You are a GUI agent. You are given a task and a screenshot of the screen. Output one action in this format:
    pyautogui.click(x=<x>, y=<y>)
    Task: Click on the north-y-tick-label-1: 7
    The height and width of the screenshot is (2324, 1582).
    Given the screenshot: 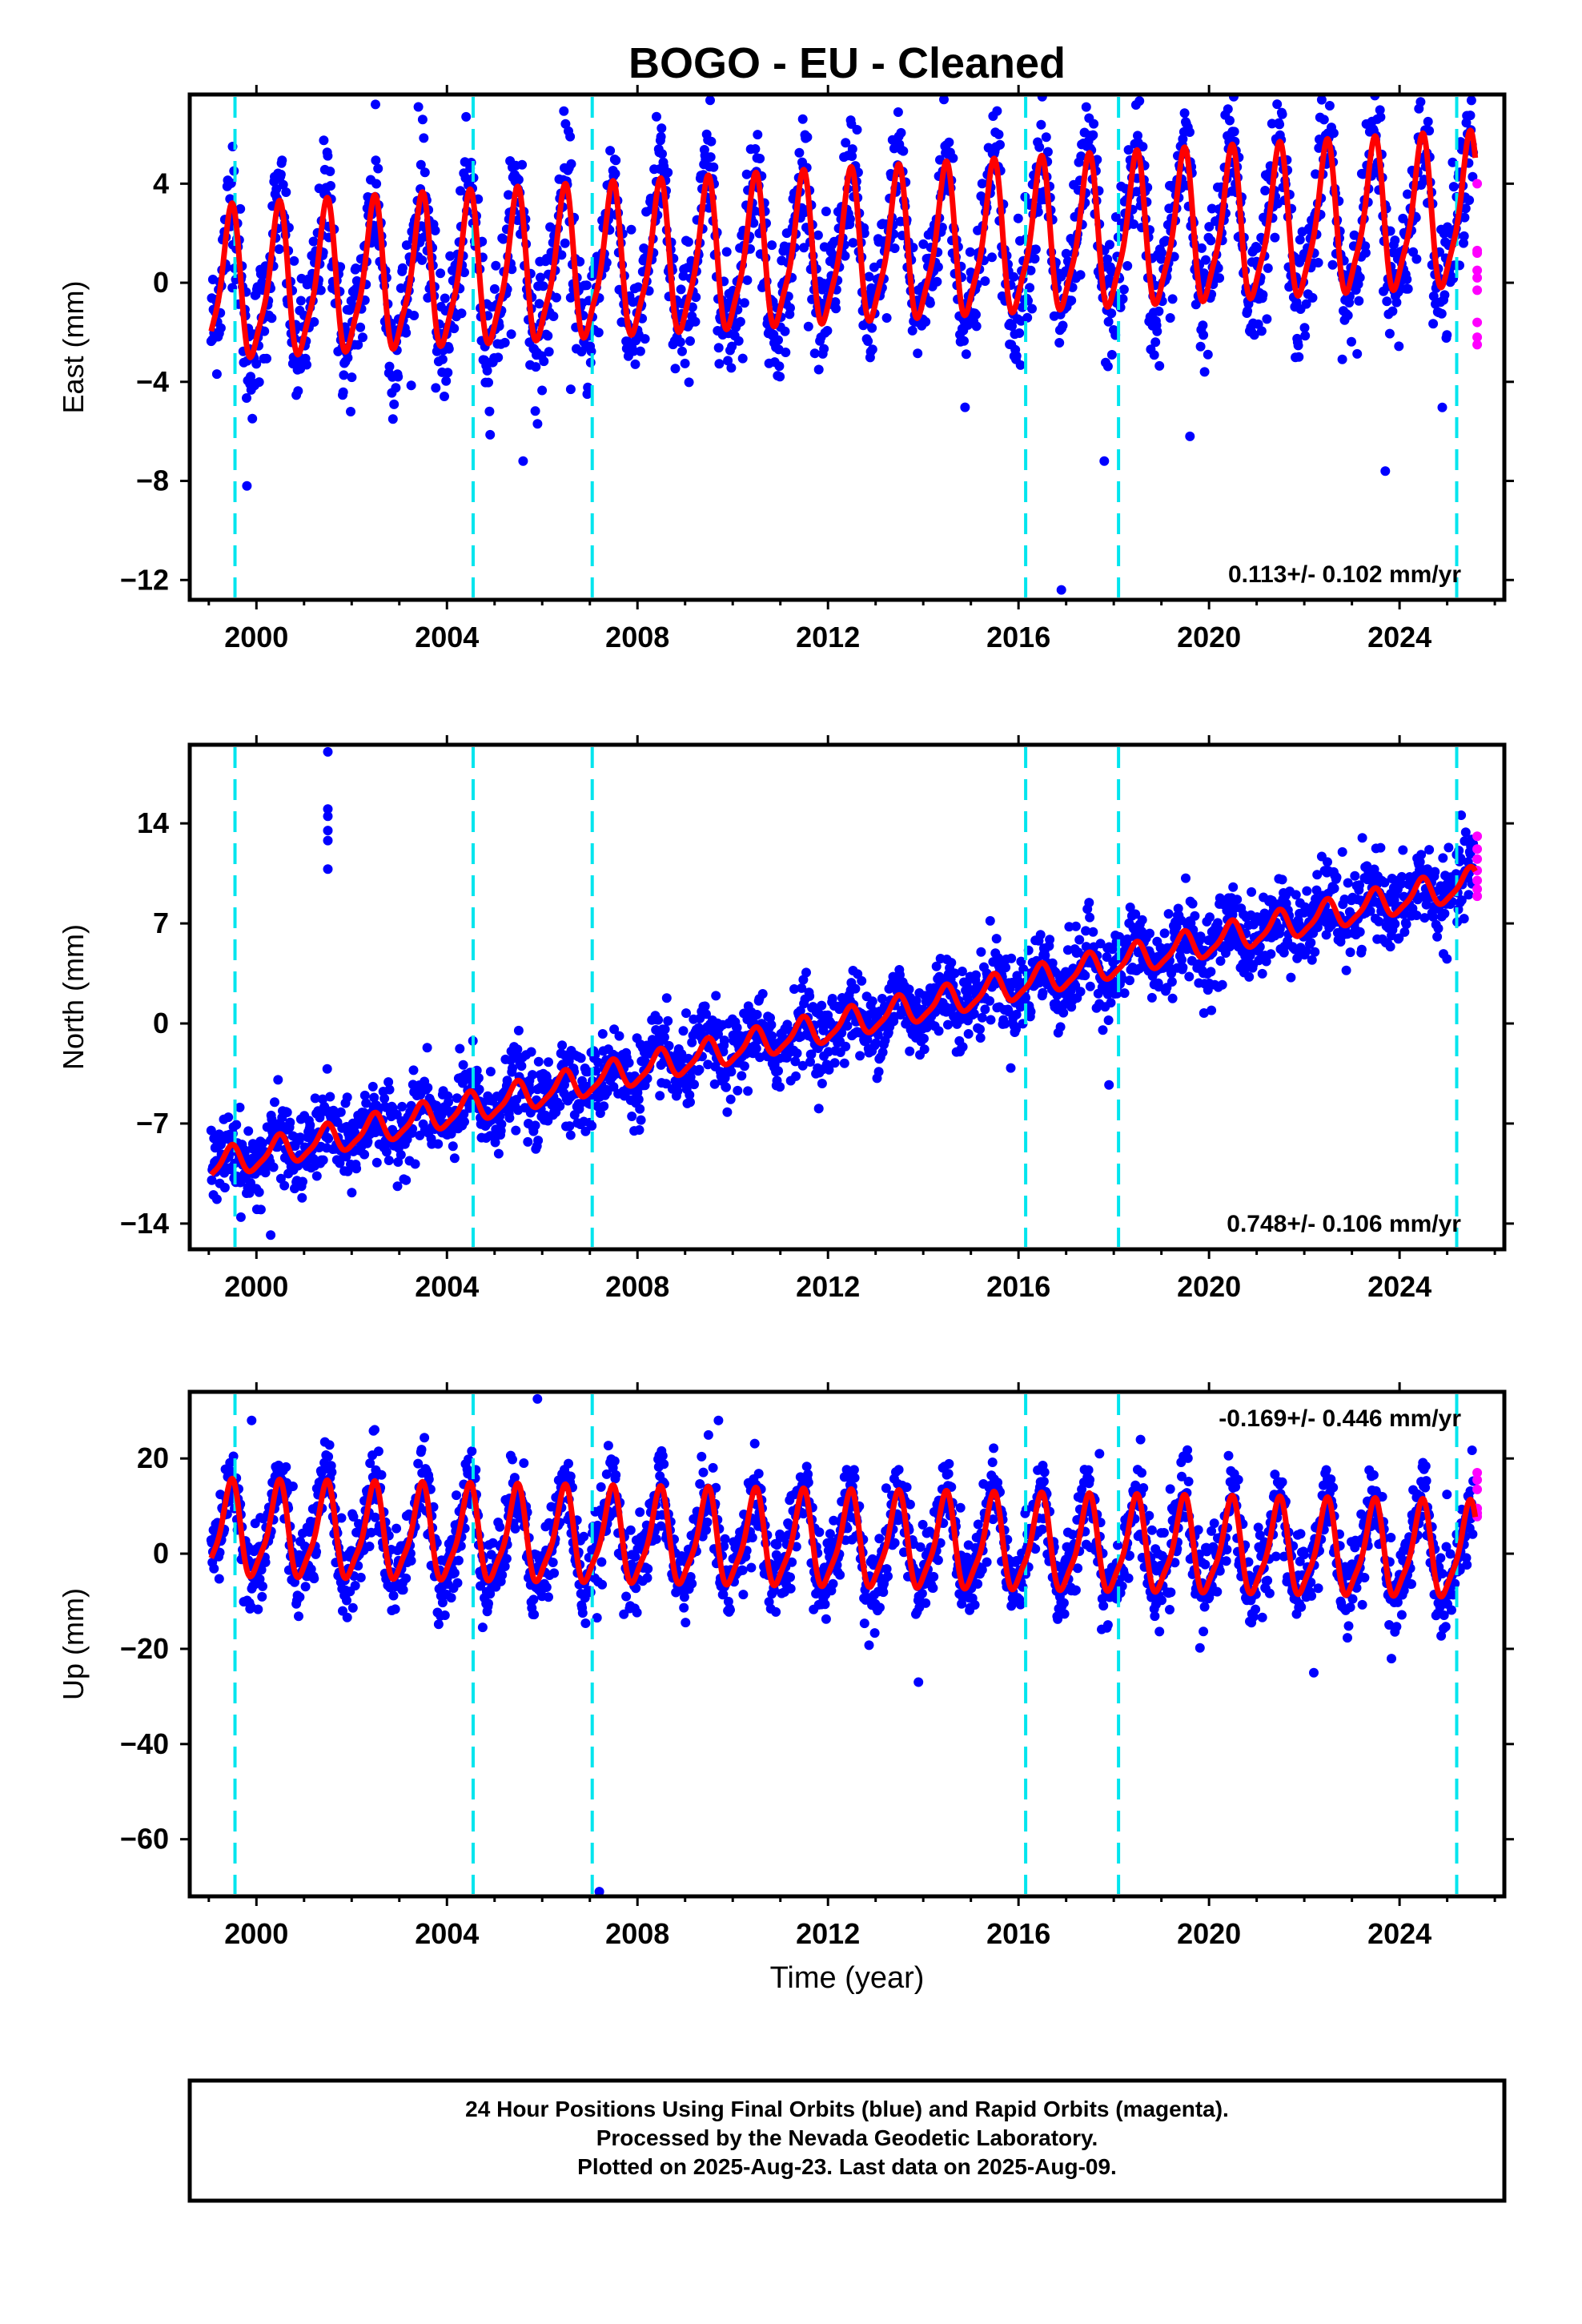 What is the action you would take?
    pyautogui.click(x=161, y=923)
    